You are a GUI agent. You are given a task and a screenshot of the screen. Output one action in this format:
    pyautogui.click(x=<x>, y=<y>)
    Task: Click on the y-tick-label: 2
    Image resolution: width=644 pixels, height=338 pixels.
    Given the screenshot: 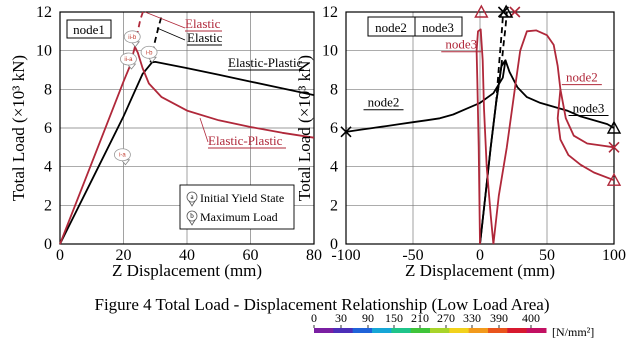 What is the action you would take?
    pyautogui.click(x=334, y=205)
    